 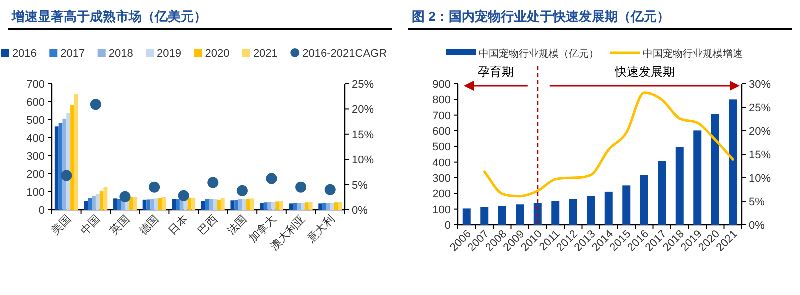 I want to click on legend-label: 中国宠物行业规模（亿元）, so click(x=539, y=54).